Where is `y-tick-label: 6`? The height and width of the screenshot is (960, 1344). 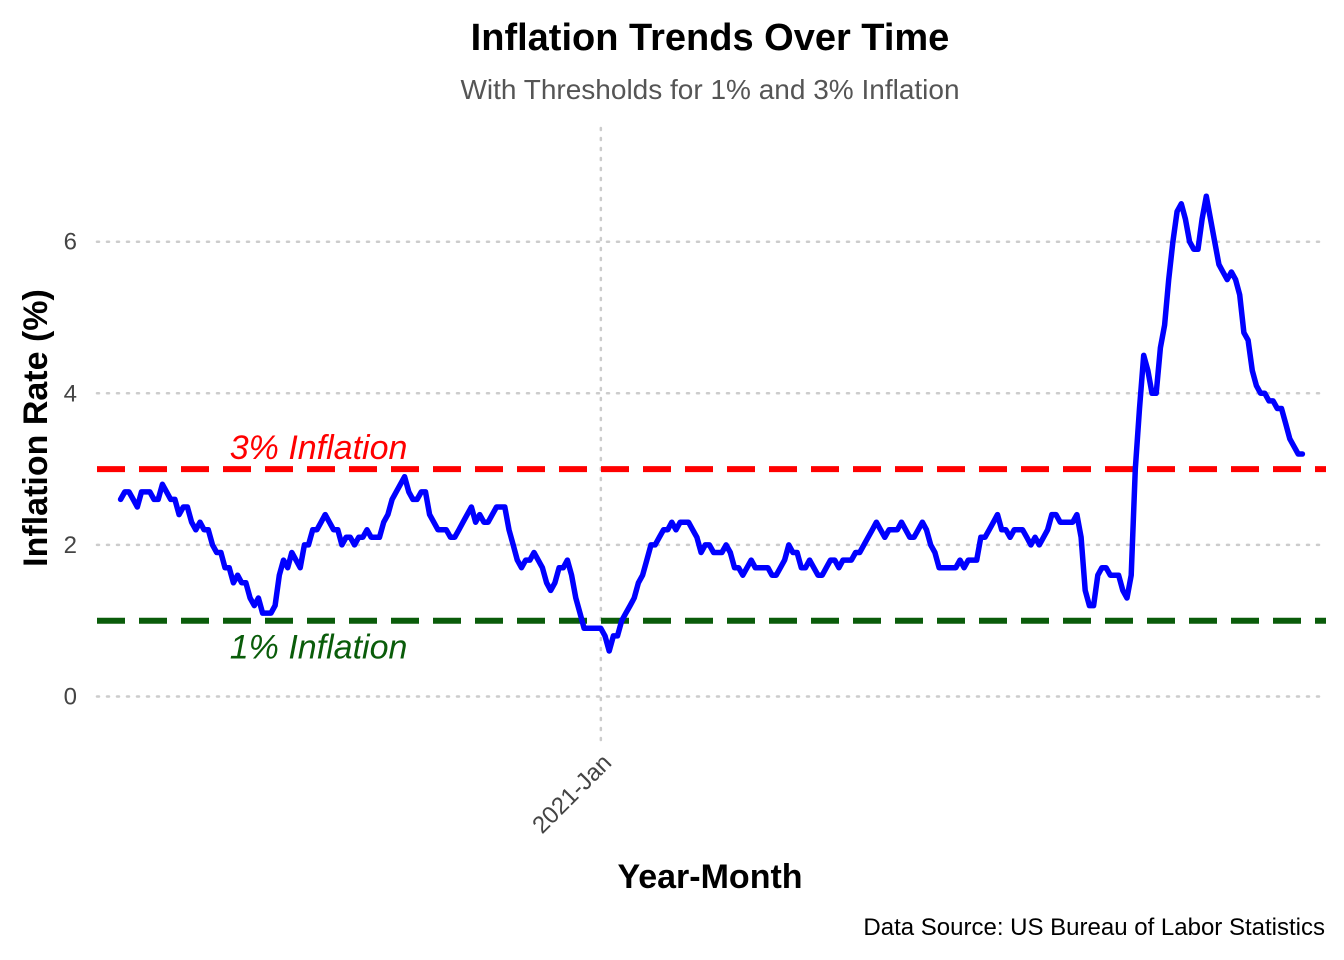 y-tick-label: 6 is located at coordinates (70, 242).